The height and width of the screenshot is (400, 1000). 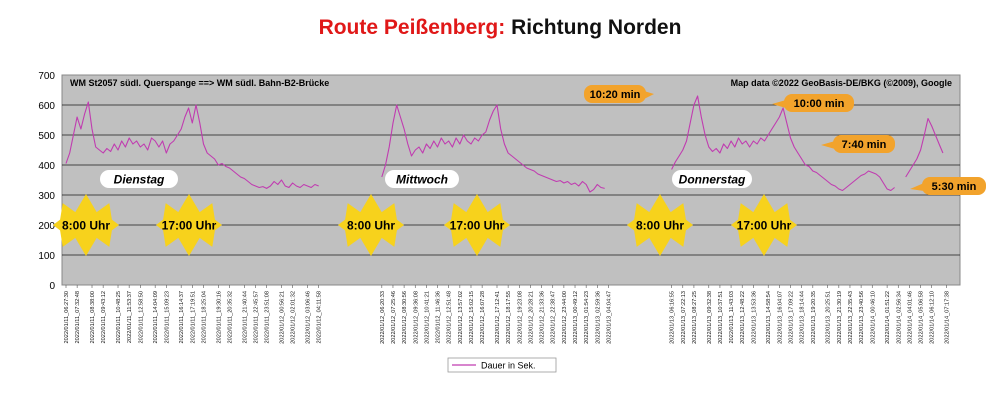 What do you see at coordinates (46, 226) in the screenshot?
I see `y-tick-label: 200` at bounding box center [46, 226].